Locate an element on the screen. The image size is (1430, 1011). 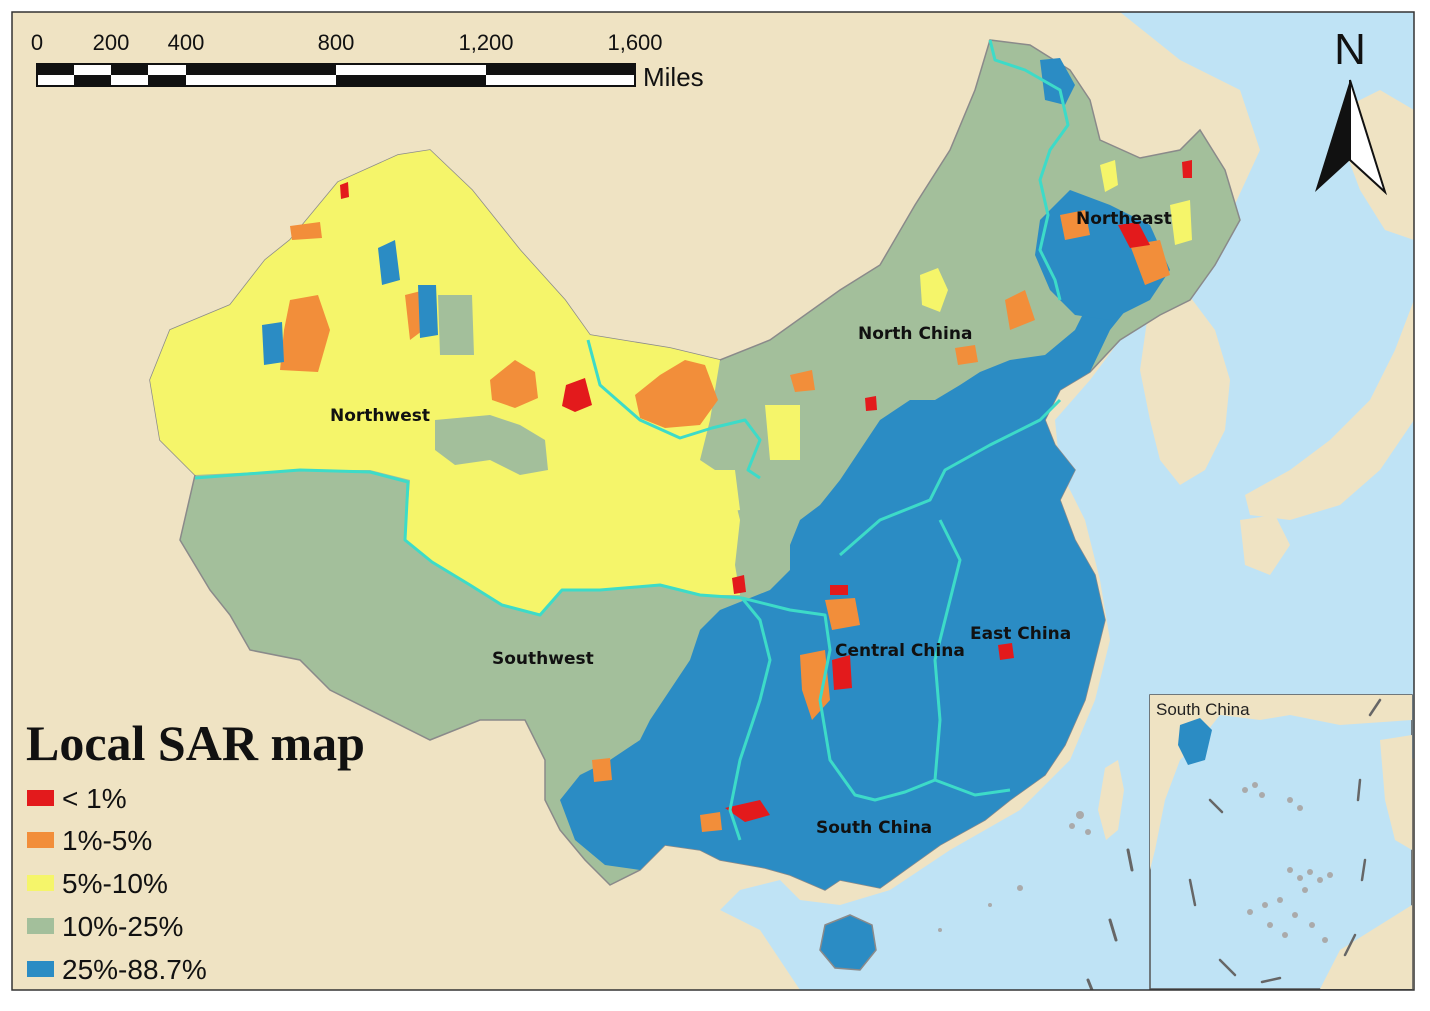
inset-south-china-sea: South China is located at coordinates (1281, 842).